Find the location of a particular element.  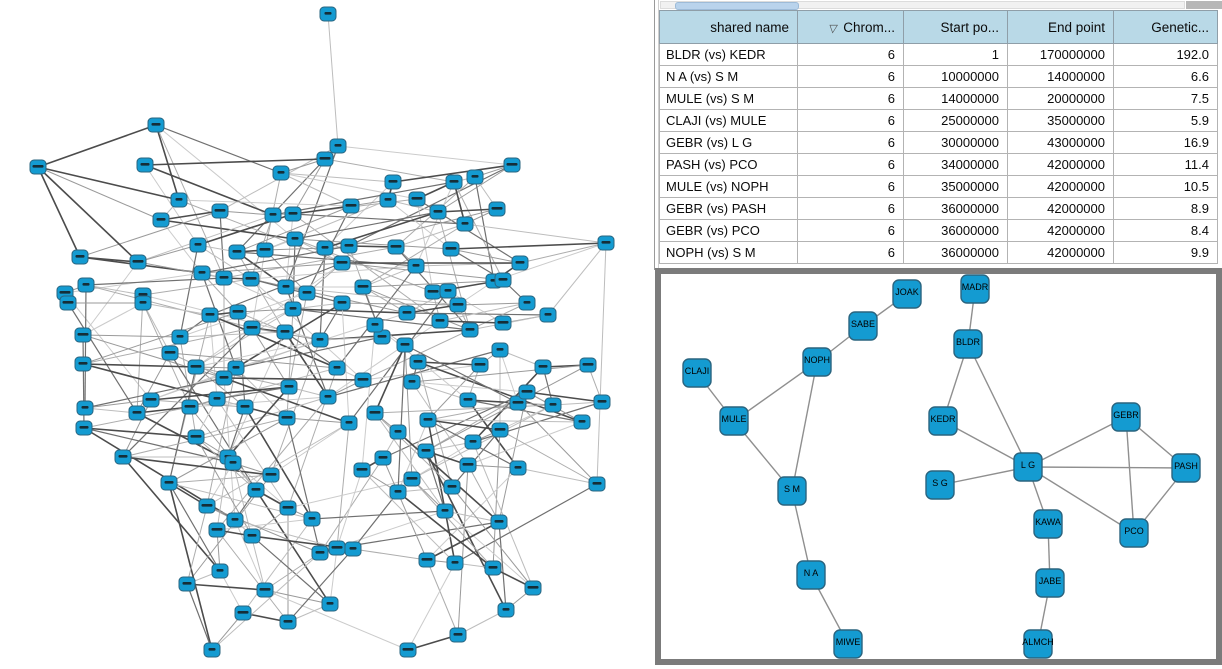

subnetwork-node: MULE is located at coordinates (734, 421).